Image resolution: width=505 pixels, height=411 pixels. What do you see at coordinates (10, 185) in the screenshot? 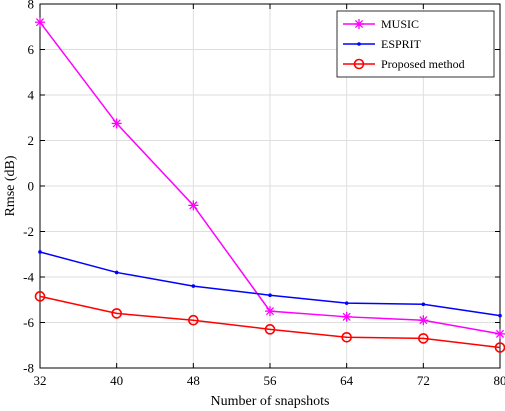
I see `y-axis-title: Rmse (dB)` at bounding box center [10, 185].